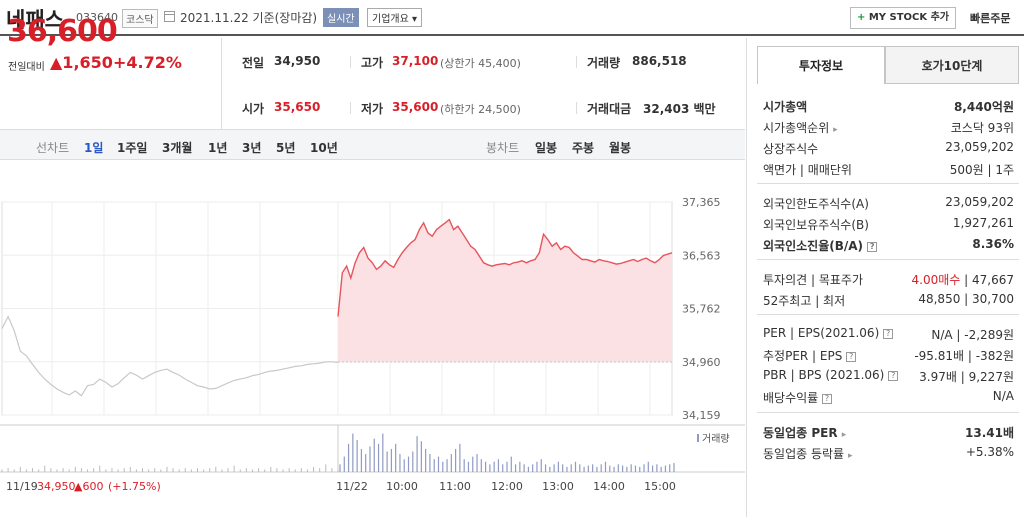 Image resolution: width=1024 pixels, height=517 pixels. What do you see at coordinates (701, 202) in the screenshot?
I see `y-tick-label: 37,365` at bounding box center [701, 202].